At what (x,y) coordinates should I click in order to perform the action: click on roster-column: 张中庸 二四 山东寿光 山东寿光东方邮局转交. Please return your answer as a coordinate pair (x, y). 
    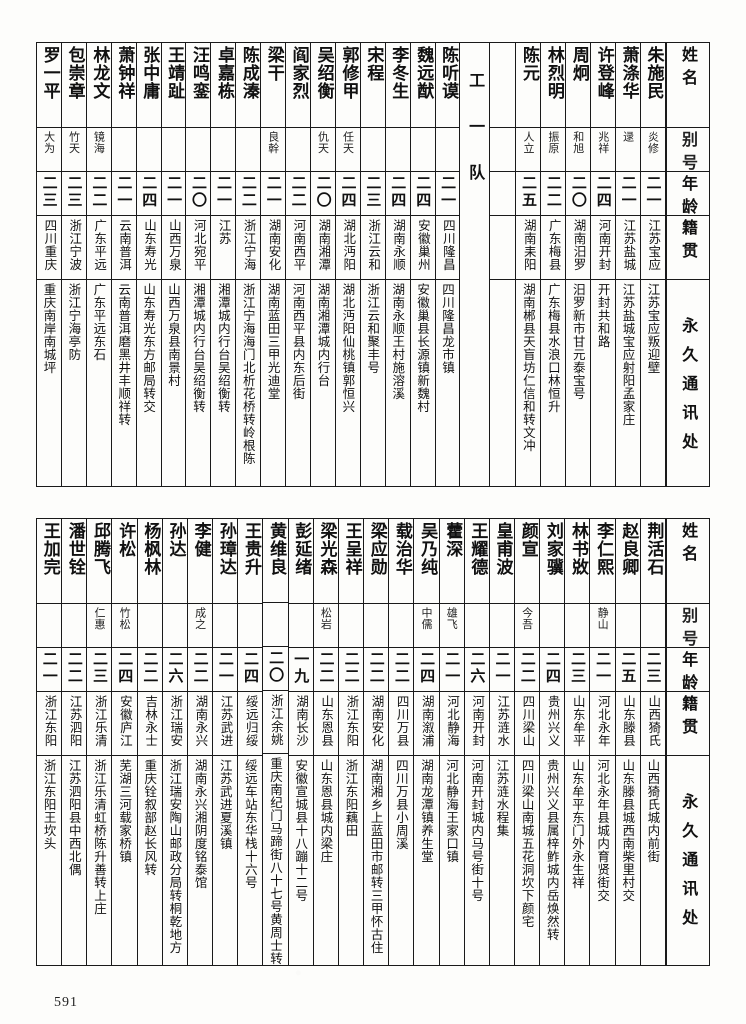
    Looking at the image, I should click on (148, 264).